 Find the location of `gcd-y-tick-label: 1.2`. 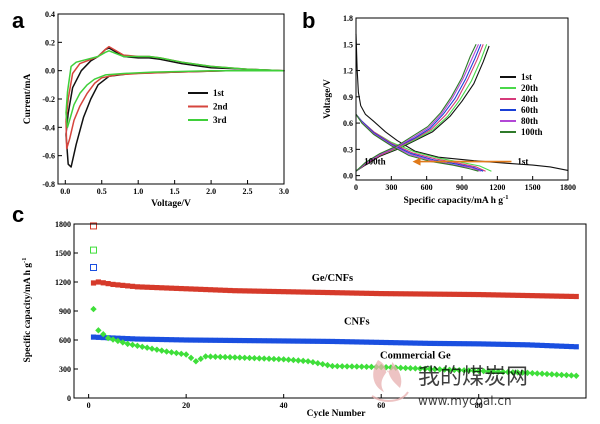

gcd-y-tick-label: 1.2 is located at coordinates (348, 71).